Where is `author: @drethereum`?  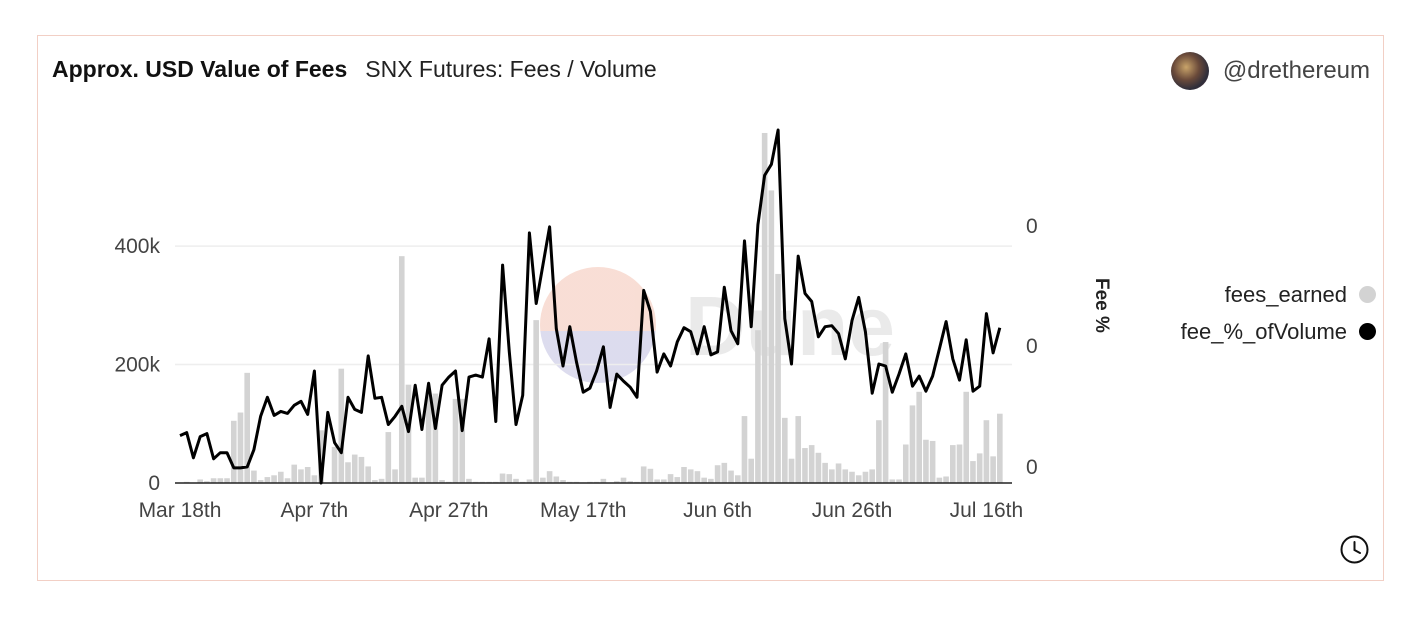
author: @drethereum is located at coordinates (1270, 71).